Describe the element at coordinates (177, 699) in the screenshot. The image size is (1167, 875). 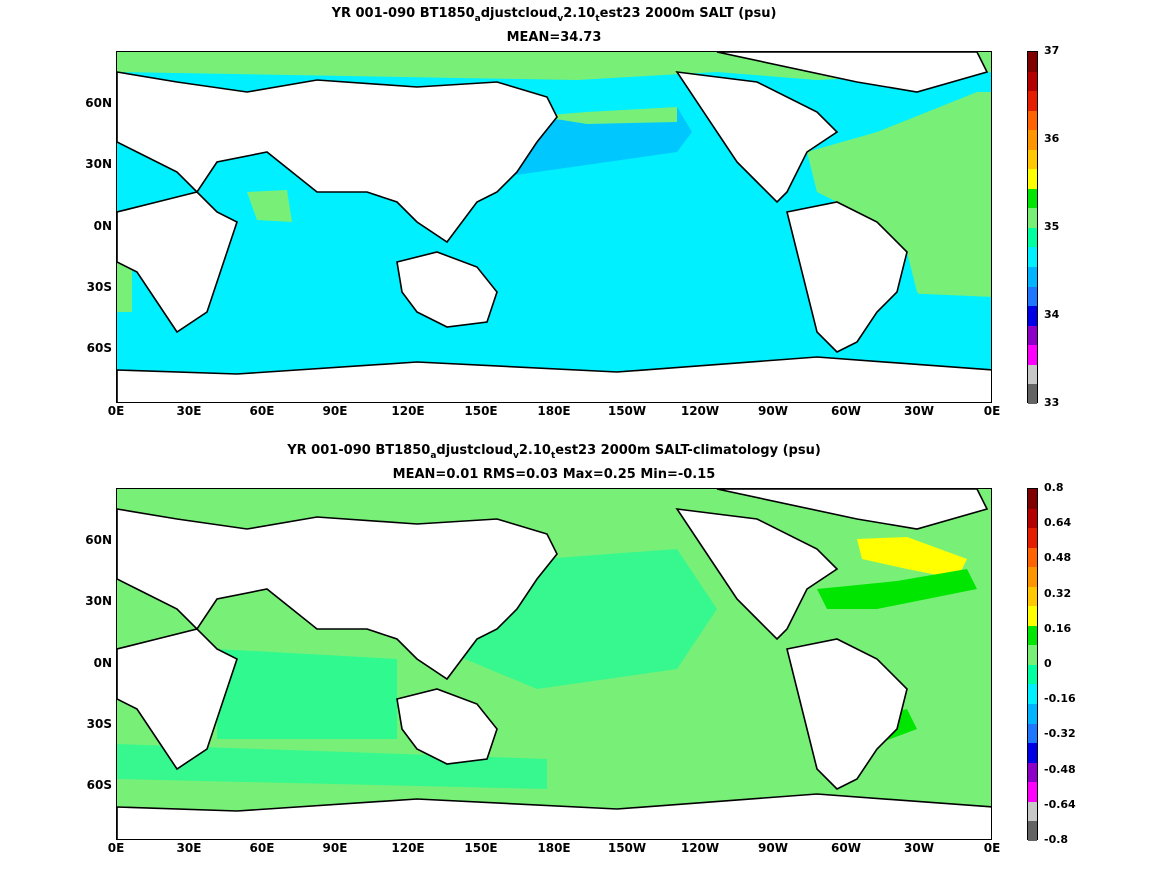
I see `africa-land-b` at that location.